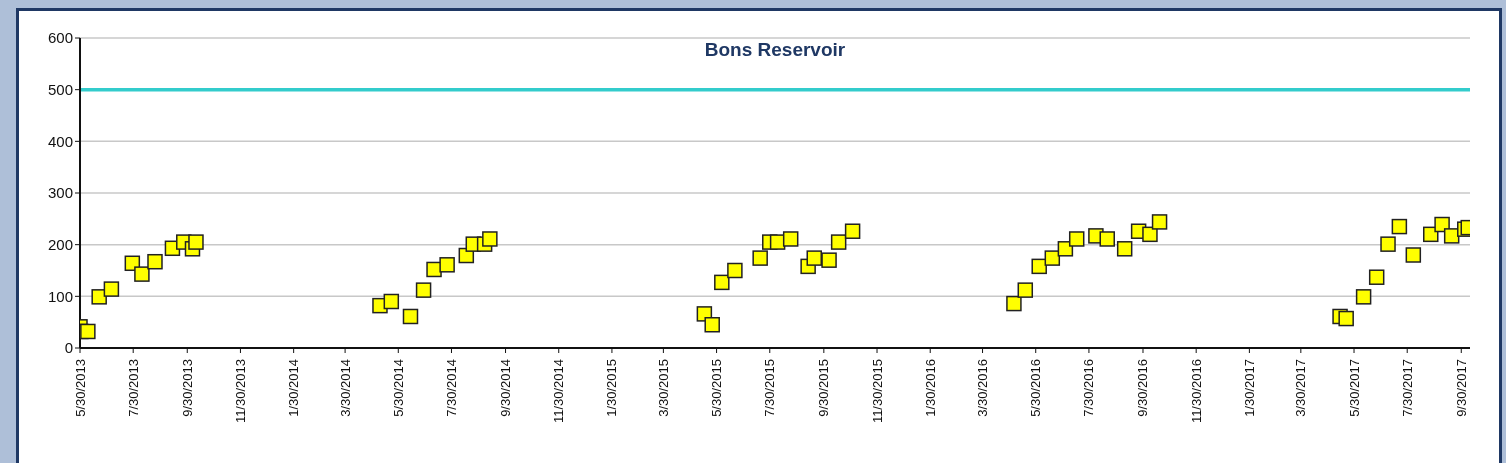  What do you see at coordinates (717, 388) in the screenshot?
I see `x-tick-label: 5/30/2015` at bounding box center [717, 388].